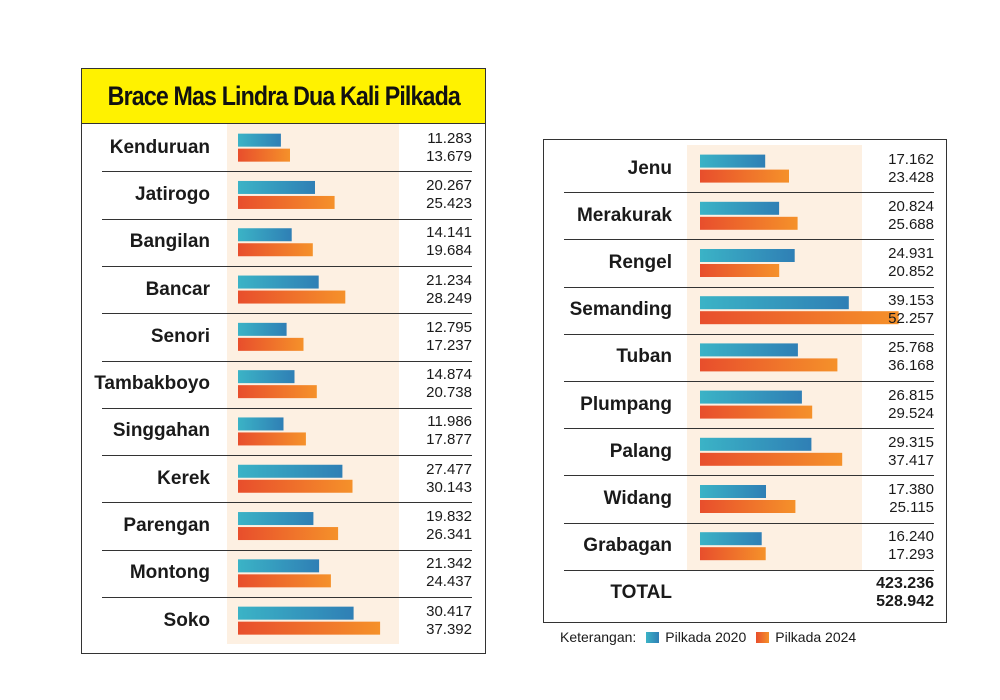  Describe the element at coordinates (449, 233) in the screenshot. I see `value-2020: 14.141` at that location.